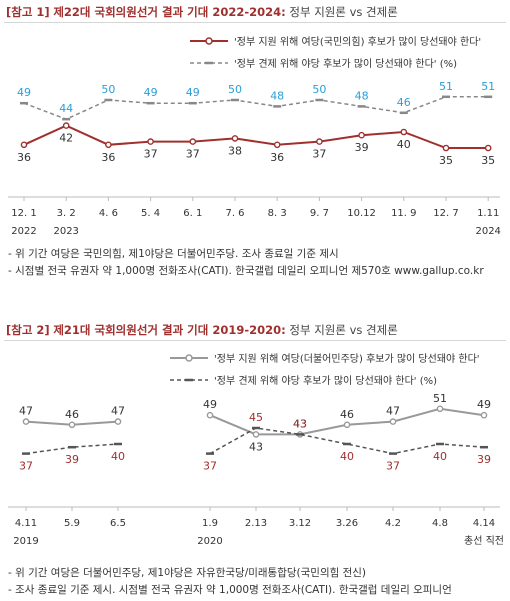  Describe the element at coordinates (210, 523) in the screenshot. I see `x-tick-label: 1.9` at that location.